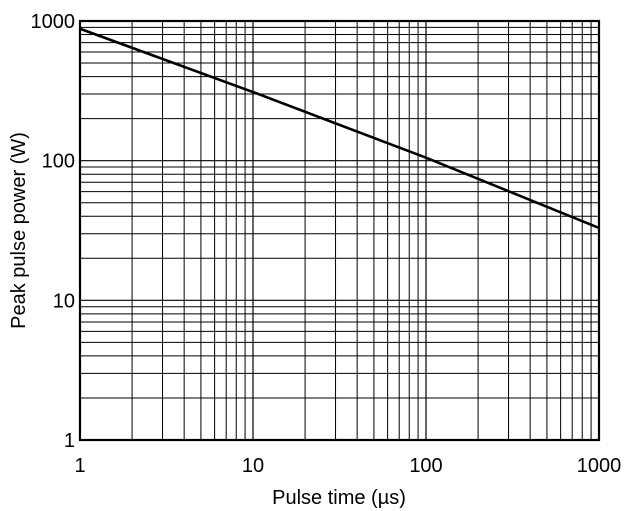 The image size is (627, 511). I want to click on y-tick-labels: 1 10 100 1000, so click(53, 231).